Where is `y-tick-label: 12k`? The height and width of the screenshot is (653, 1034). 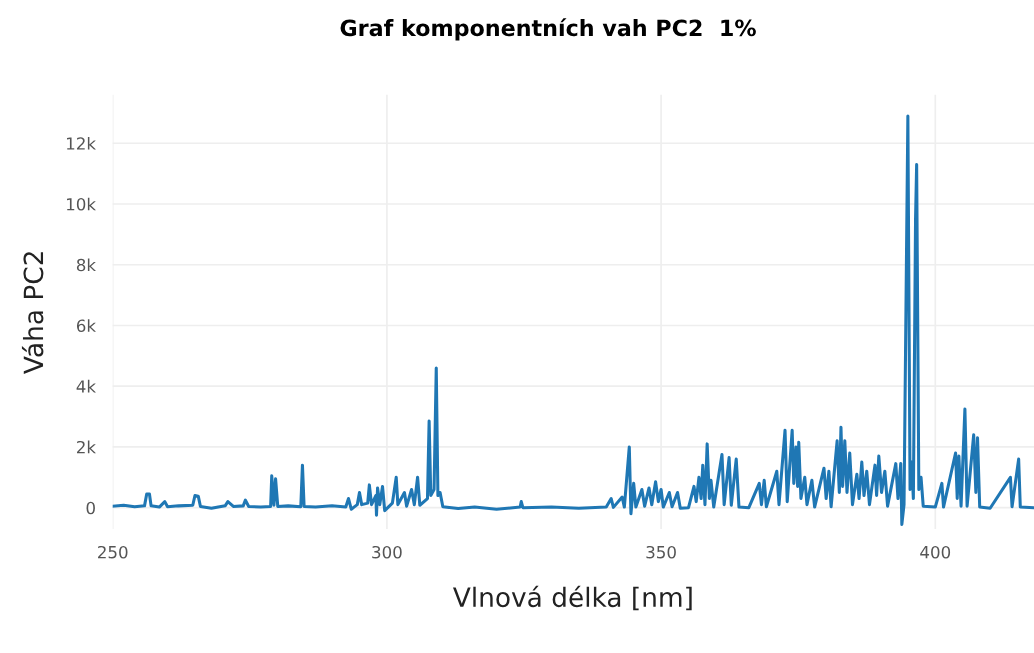 y-tick-label: 12k is located at coordinates (81, 143).